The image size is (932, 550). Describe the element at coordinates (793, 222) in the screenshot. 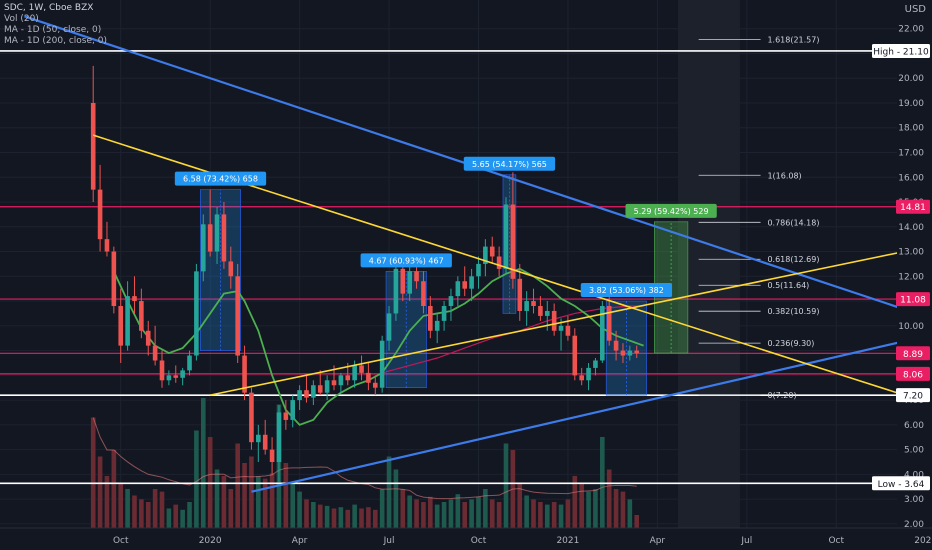

I see `fib-label: 0.786(14.18)` at that location.